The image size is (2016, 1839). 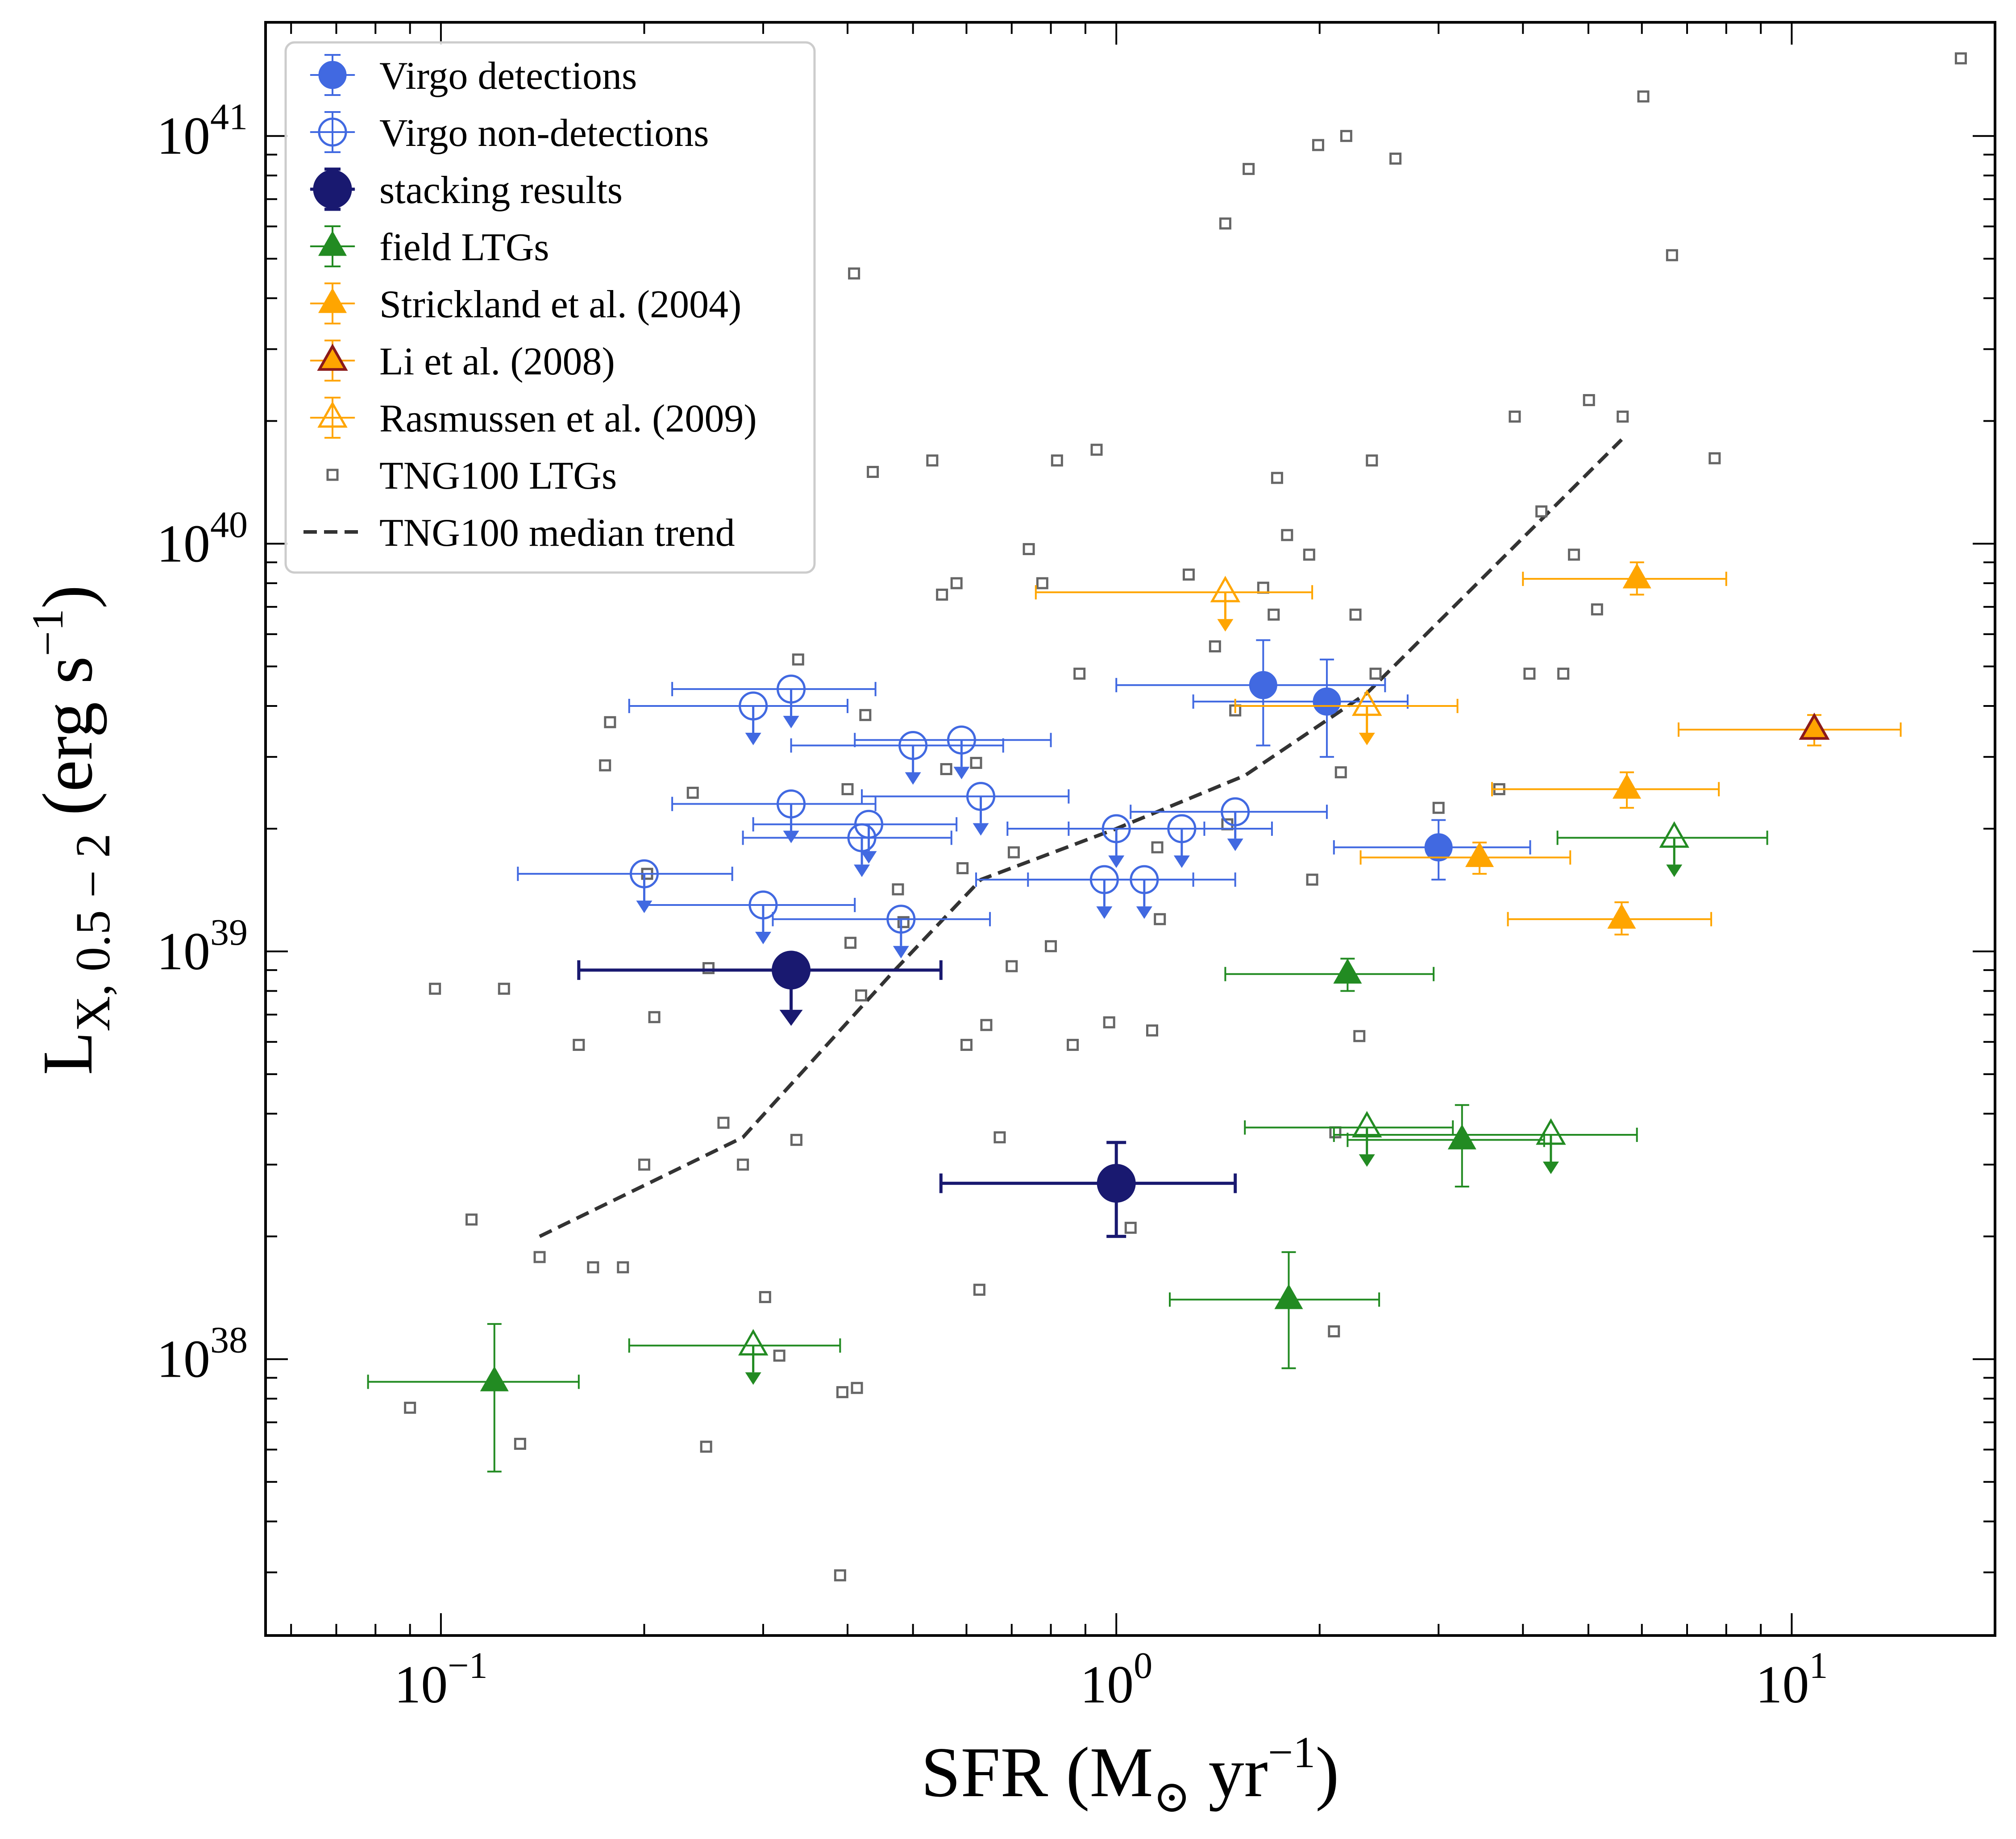 I want to click on x-tick-exponent: −1, so click(x=467, y=1666).